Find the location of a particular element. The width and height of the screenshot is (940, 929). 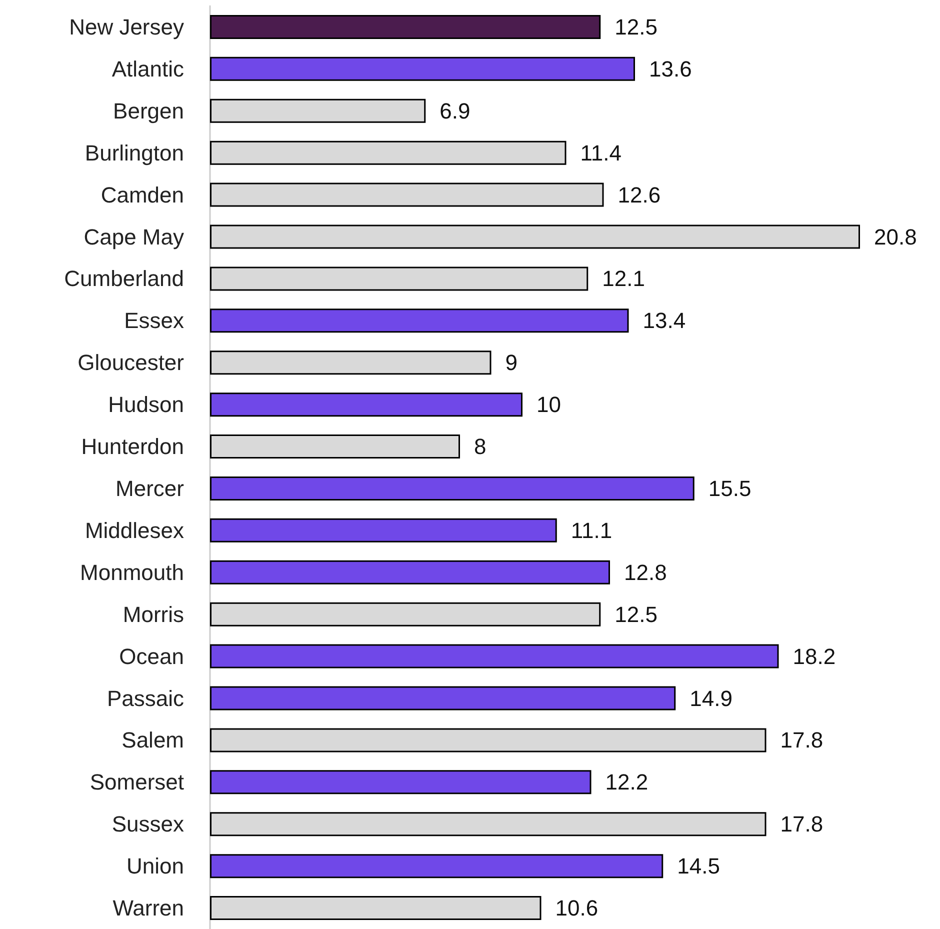

y-tick-label: Gloucester is located at coordinates (131, 363).